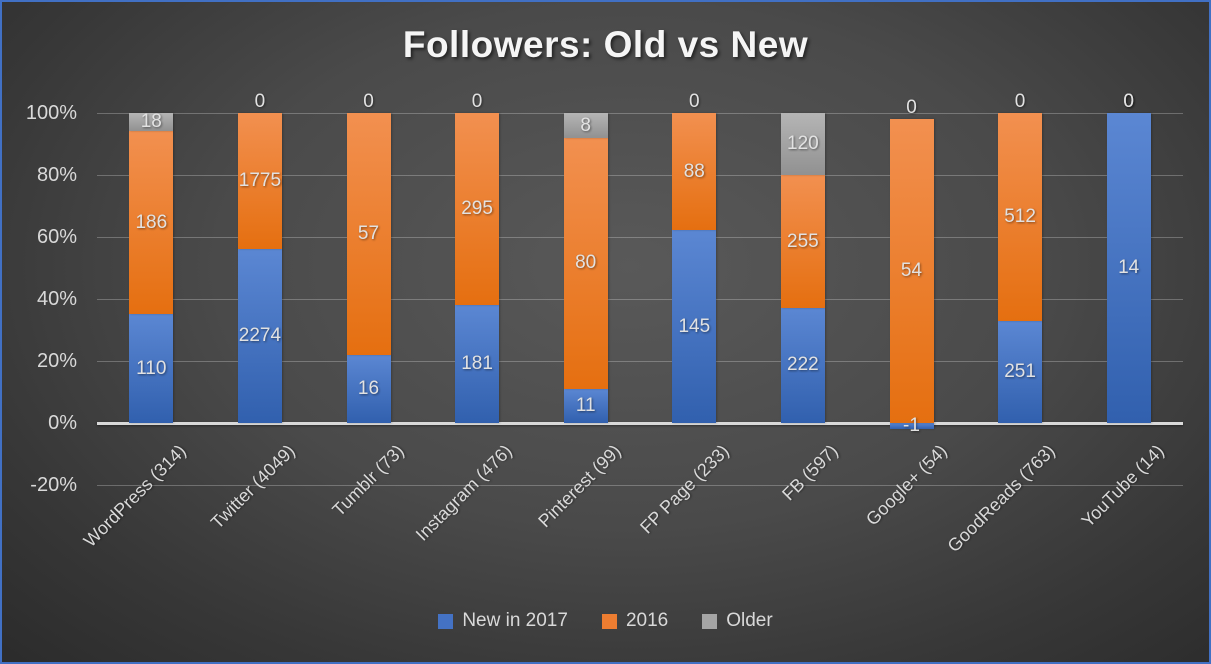 Image resolution: width=1211 pixels, height=664 pixels. I want to click on data-label: 512, so click(1020, 216).